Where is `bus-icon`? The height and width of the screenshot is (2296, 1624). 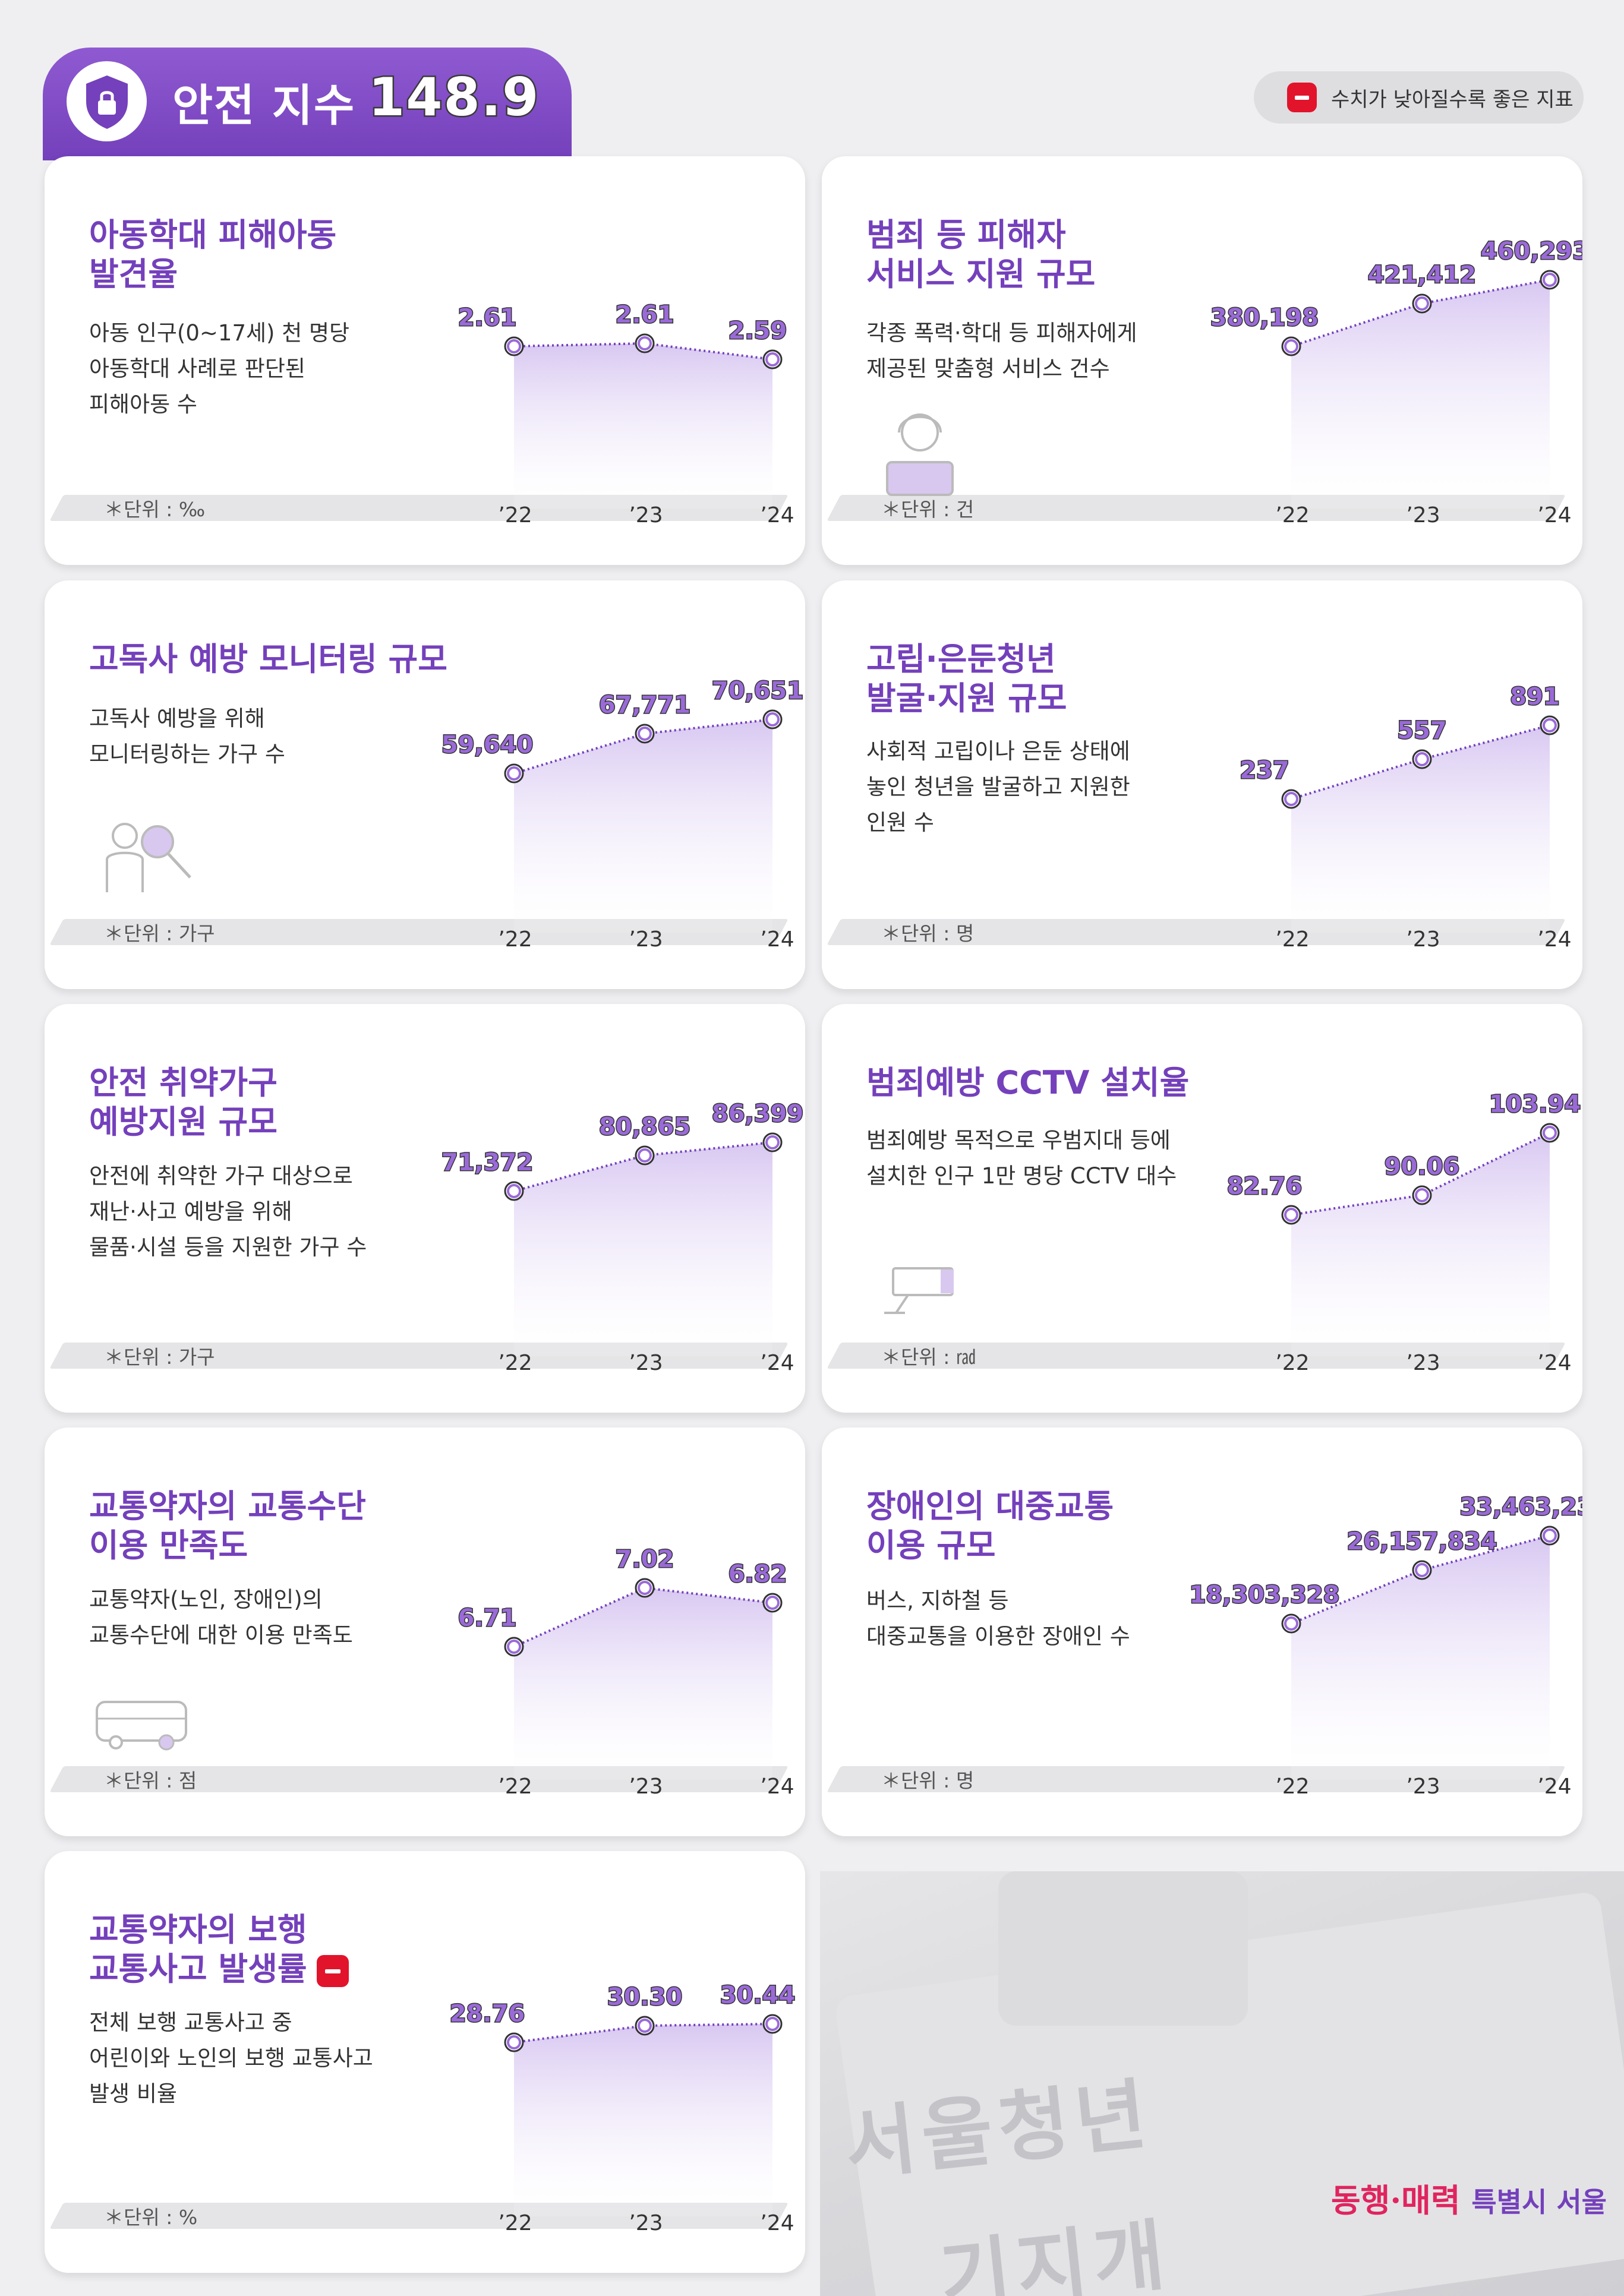 bus-icon is located at coordinates (142, 1726).